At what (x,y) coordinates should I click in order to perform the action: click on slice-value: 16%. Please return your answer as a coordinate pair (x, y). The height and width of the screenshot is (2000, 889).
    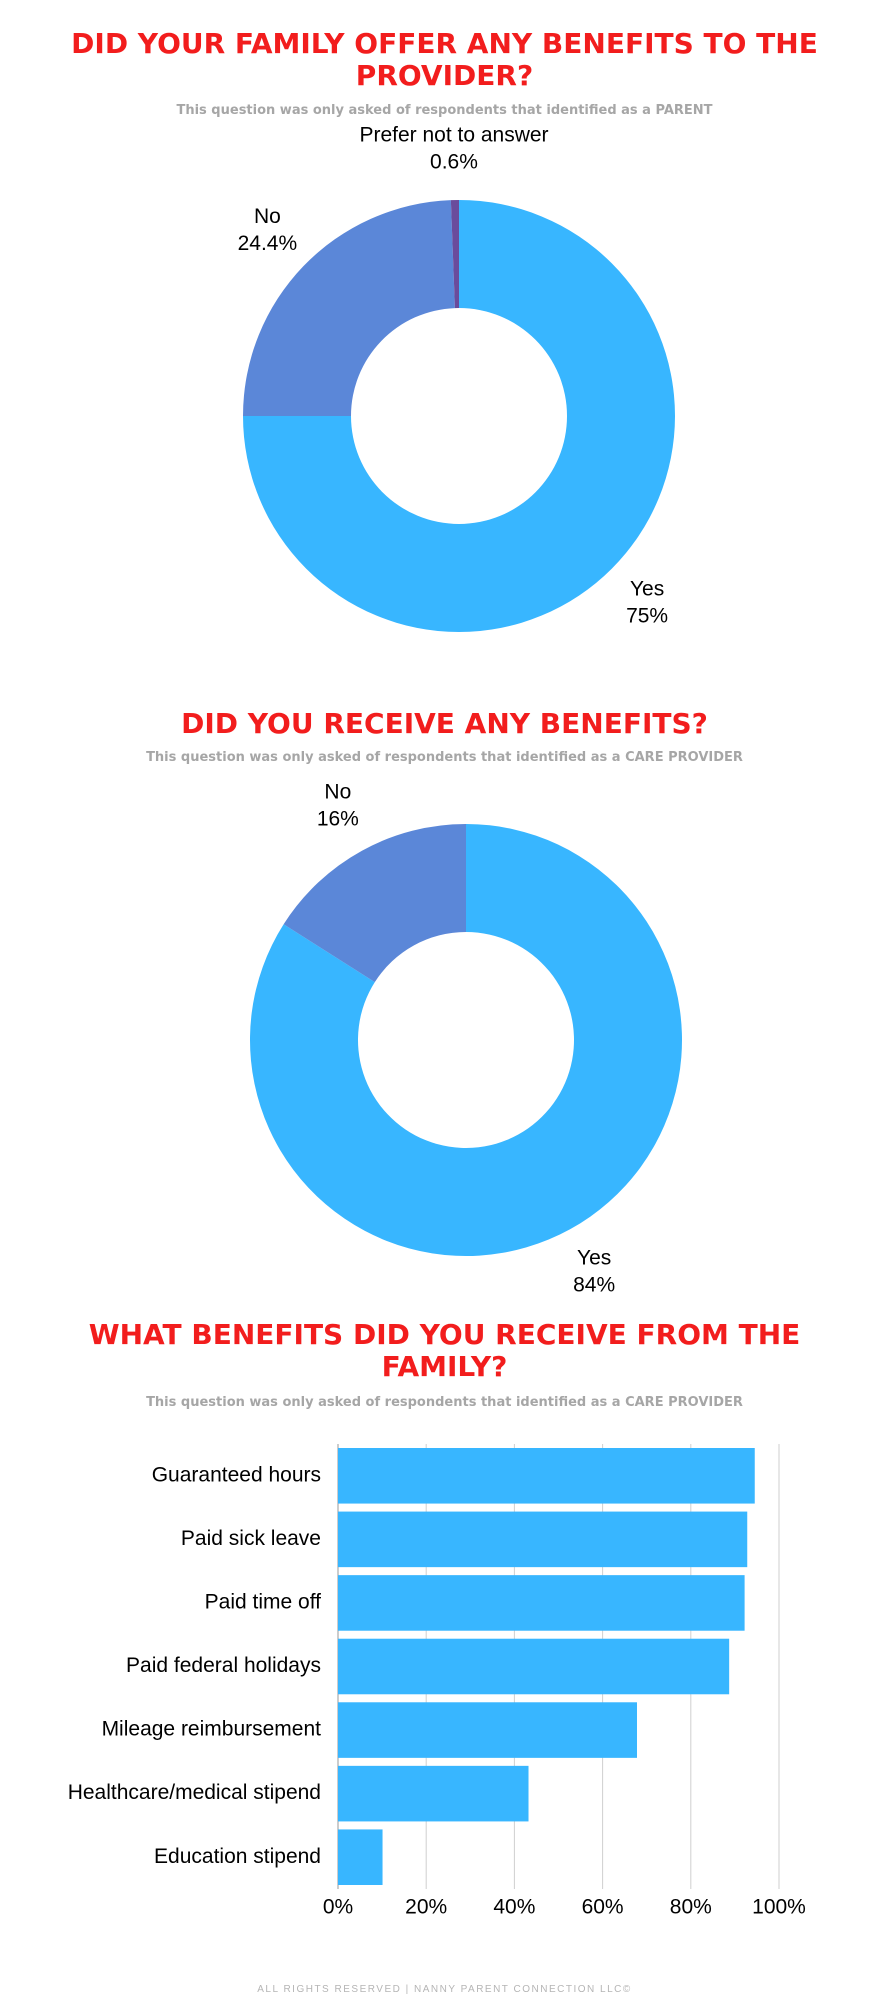
    Looking at the image, I should click on (338, 818).